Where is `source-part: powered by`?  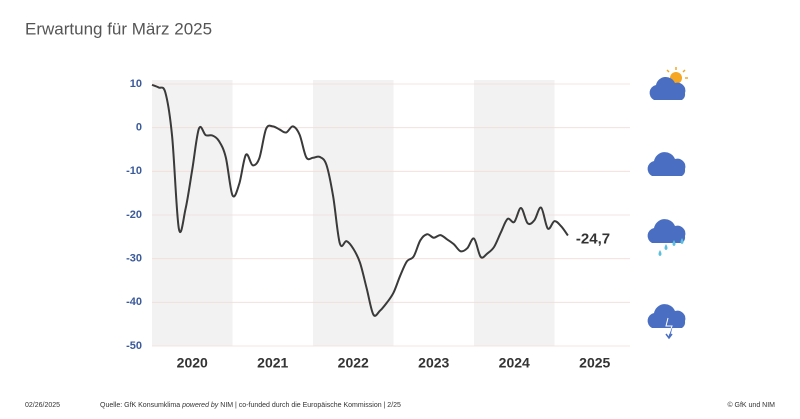
source-part: powered by is located at coordinates (200, 405).